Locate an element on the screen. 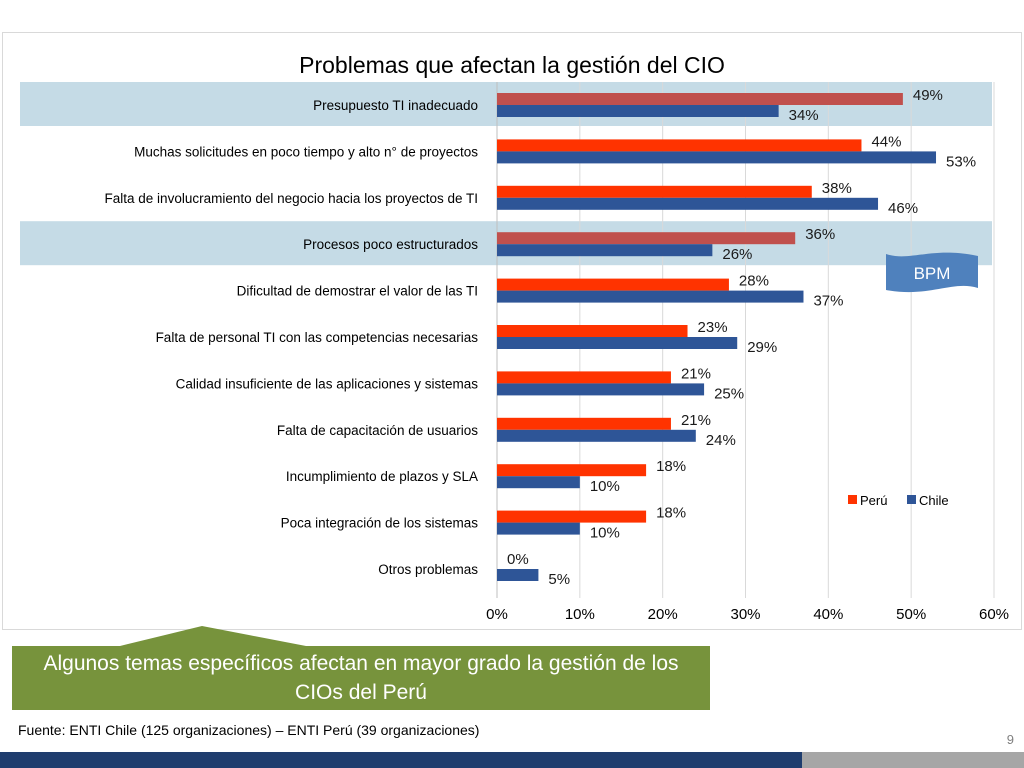  bpm-label: BPM is located at coordinates (932, 273).